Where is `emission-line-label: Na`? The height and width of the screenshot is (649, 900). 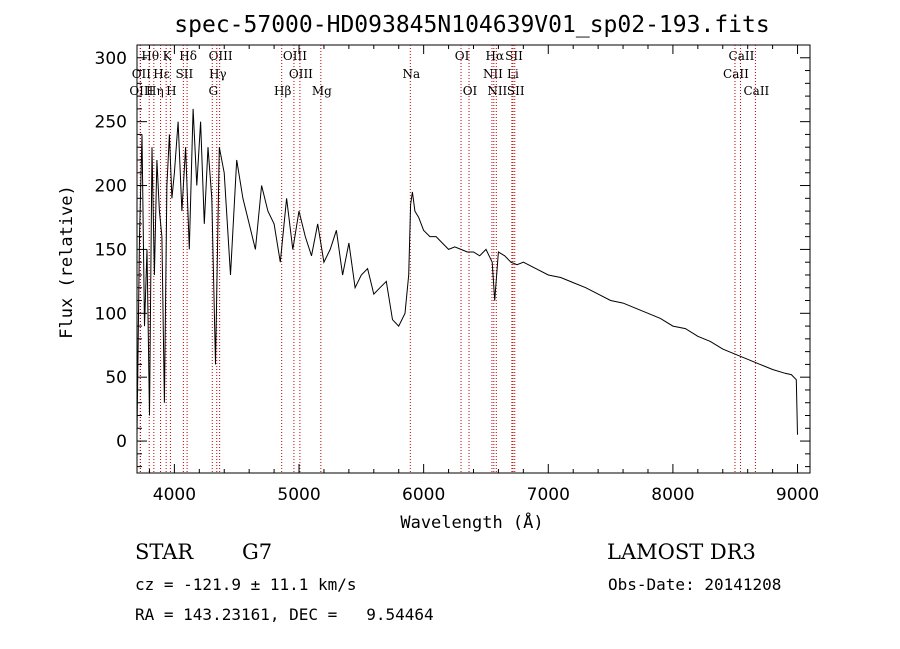 emission-line-label: Na is located at coordinates (411, 74).